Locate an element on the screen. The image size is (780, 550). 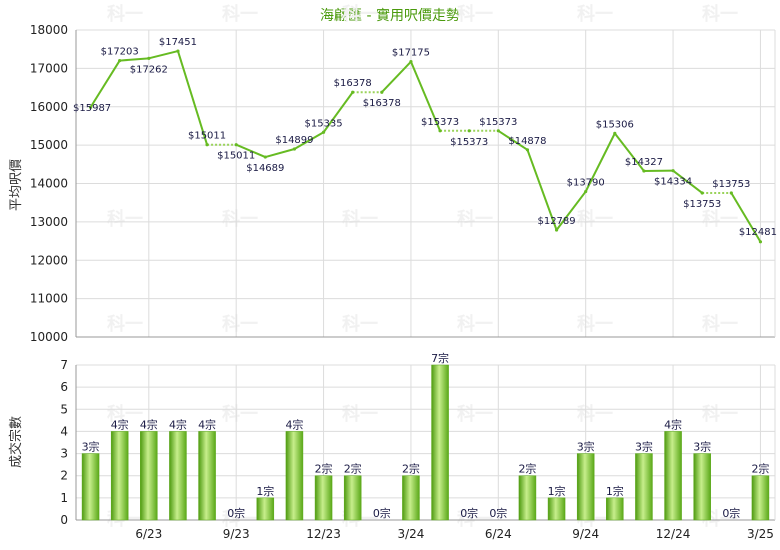
price-tick-label: 10000 is located at coordinates (49, 337).